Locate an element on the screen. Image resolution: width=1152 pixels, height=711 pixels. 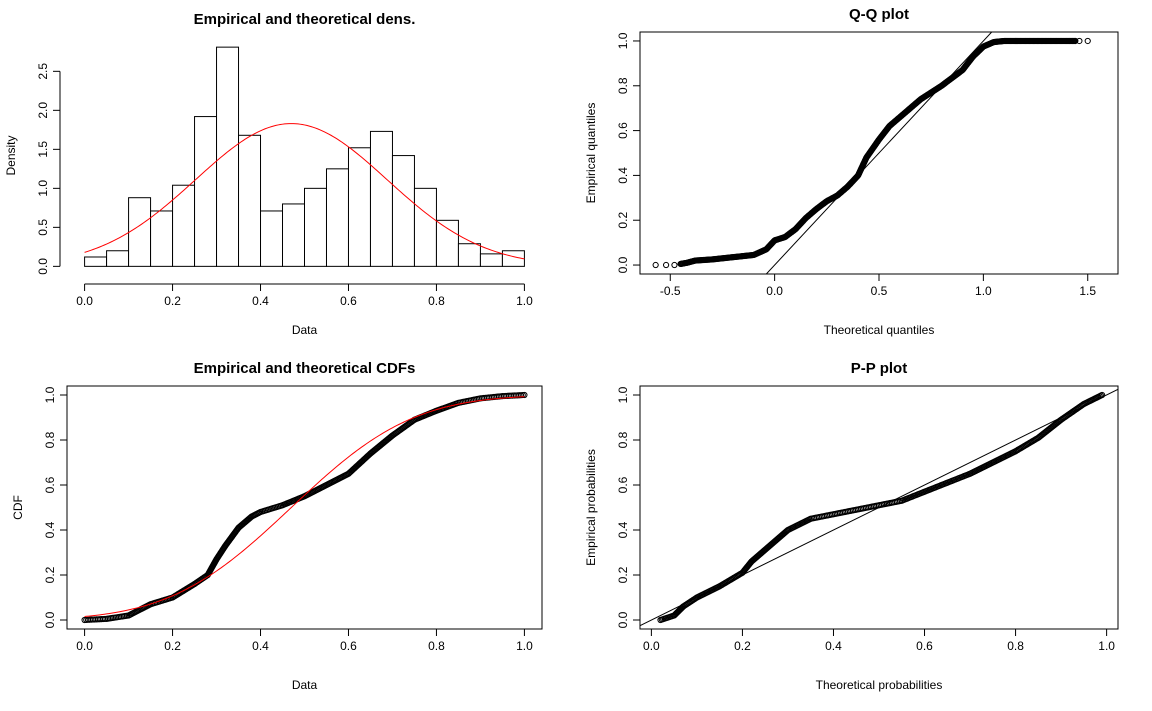
cdf-y-label: CDF is located at coordinates (18, 507).